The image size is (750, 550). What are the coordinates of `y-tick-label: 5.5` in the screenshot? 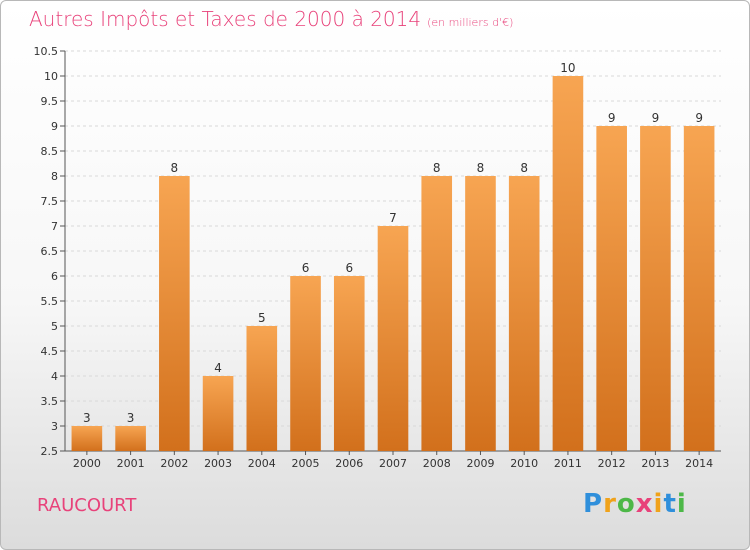 It's located at (50, 301).